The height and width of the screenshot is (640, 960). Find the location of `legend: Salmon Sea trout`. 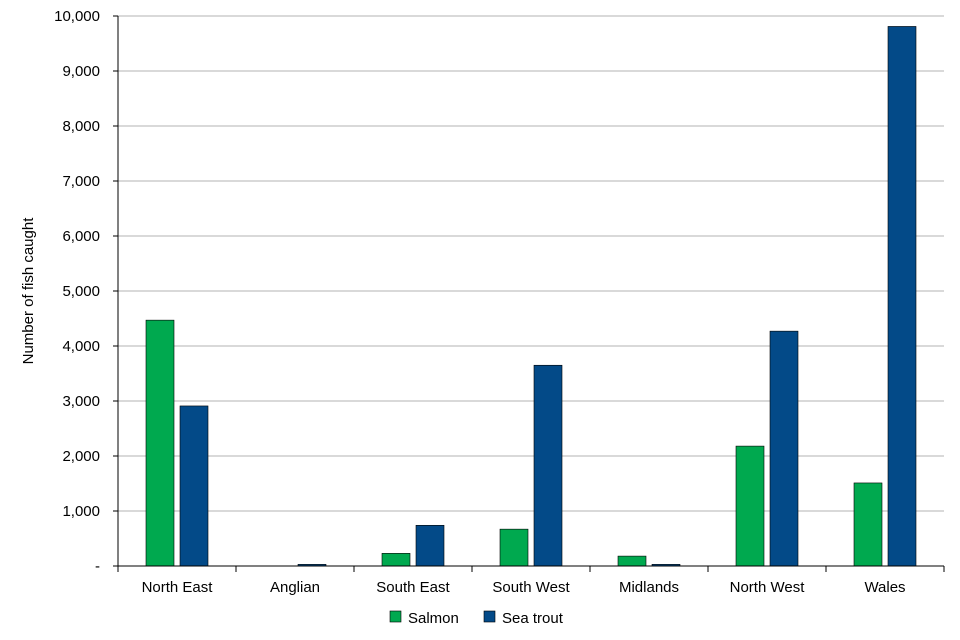

legend: Salmon Sea trout is located at coordinates (476, 618).